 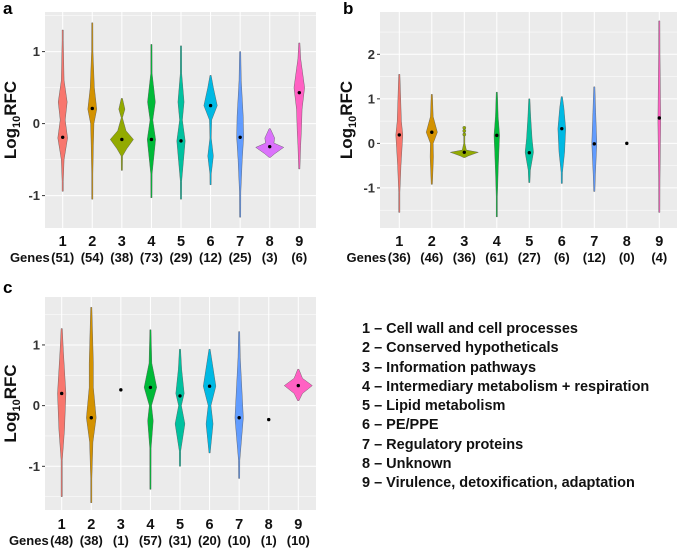 What do you see at coordinates (443, 444) in the screenshot?
I see `legend-item: 7 – Regulatory proteins` at bounding box center [443, 444].